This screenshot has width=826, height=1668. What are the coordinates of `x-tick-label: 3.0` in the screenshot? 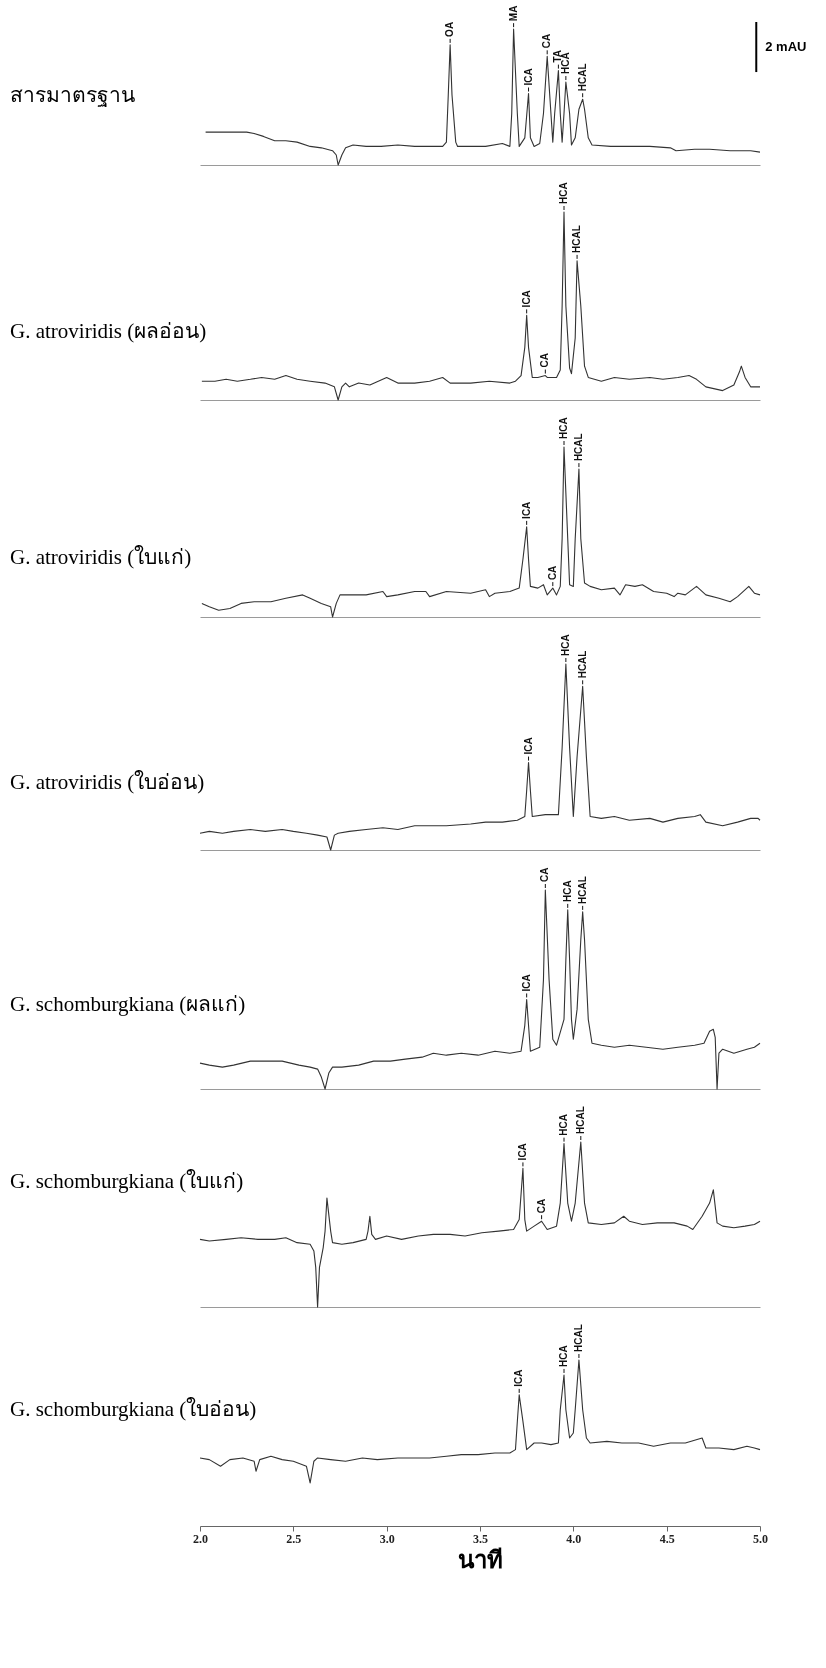 It's located at (387, 1538).